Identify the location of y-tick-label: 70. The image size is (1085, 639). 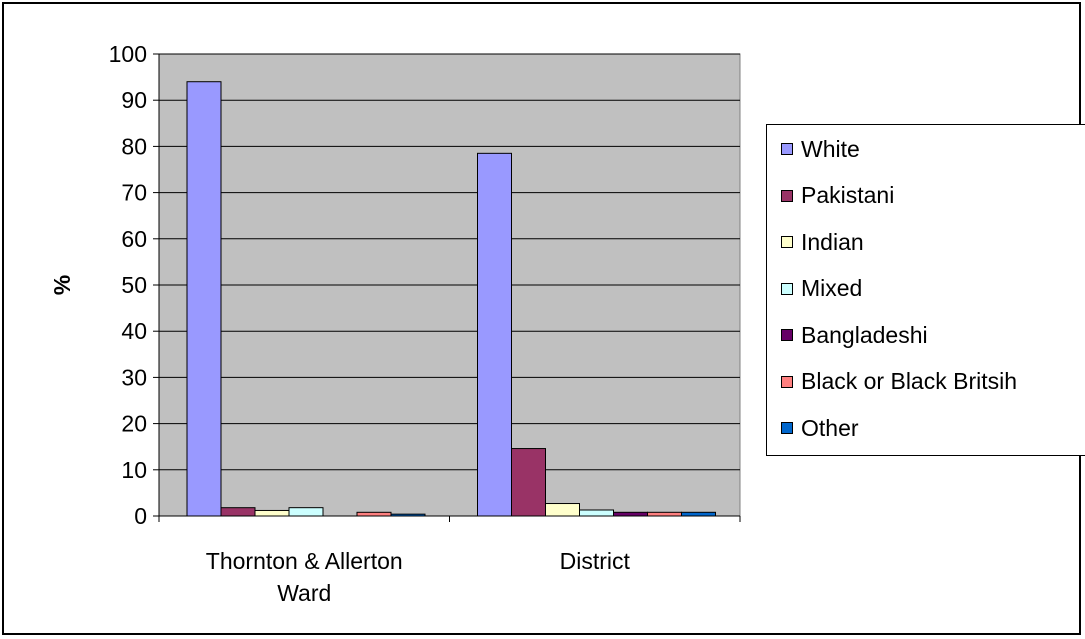
(134, 193).